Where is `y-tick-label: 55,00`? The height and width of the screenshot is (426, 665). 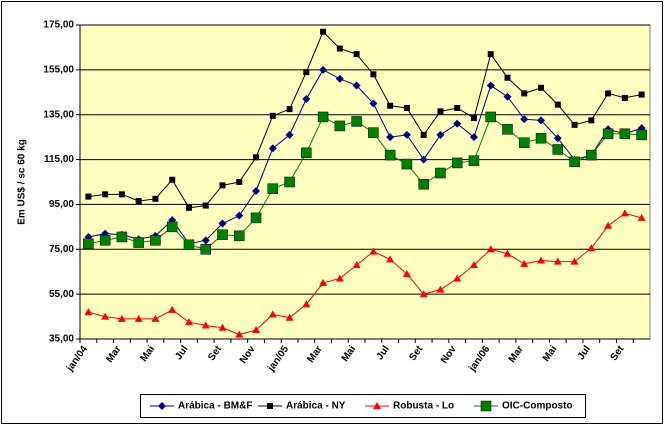
y-tick-label: 55,00 is located at coordinates (61, 294).